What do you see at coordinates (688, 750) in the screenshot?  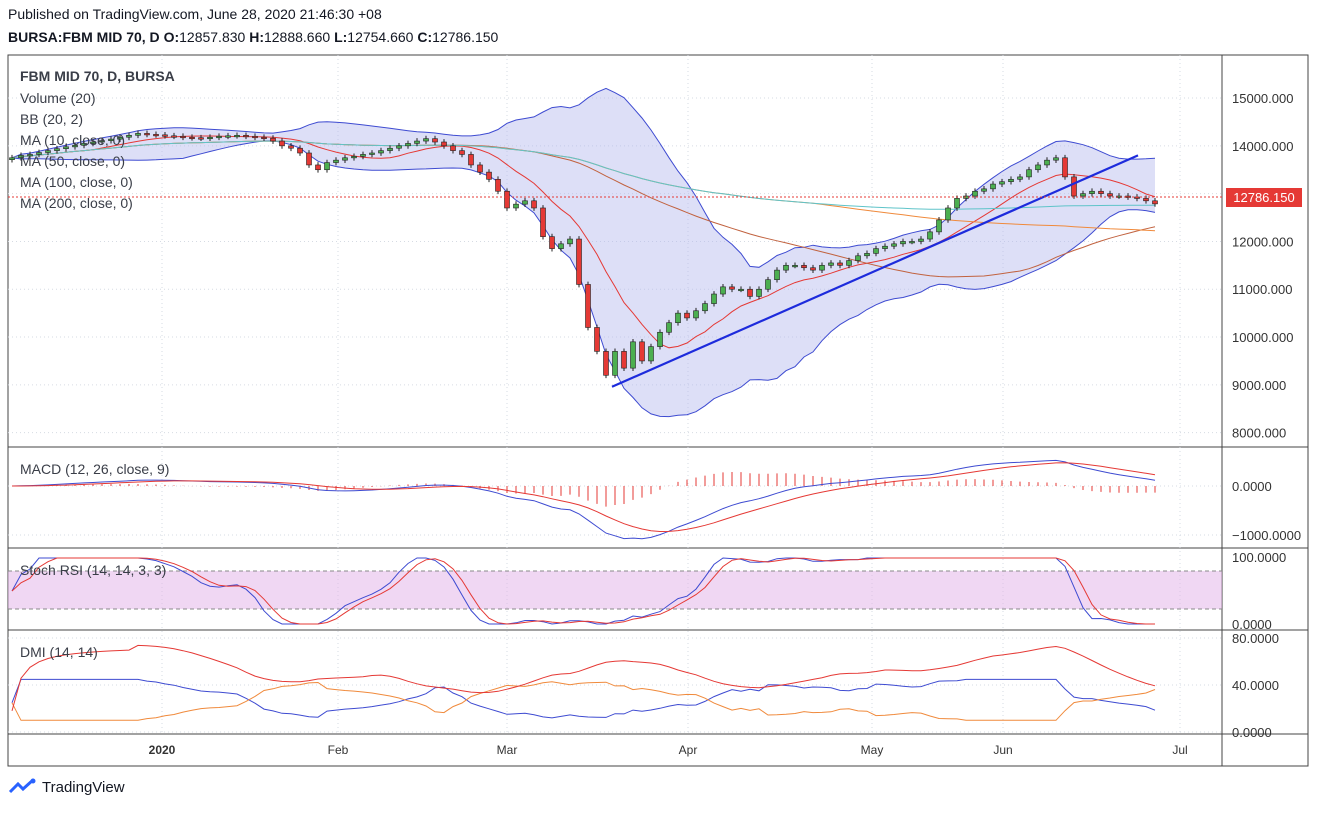 I see `time-tick-label: Apr` at bounding box center [688, 750].